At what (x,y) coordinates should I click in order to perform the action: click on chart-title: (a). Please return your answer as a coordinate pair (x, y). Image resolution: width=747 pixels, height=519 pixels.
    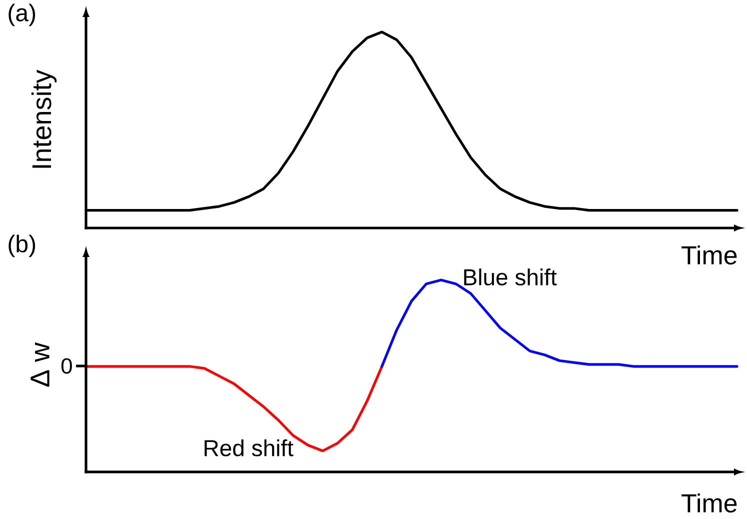
    Looking at the image, I should click on (22, 15).